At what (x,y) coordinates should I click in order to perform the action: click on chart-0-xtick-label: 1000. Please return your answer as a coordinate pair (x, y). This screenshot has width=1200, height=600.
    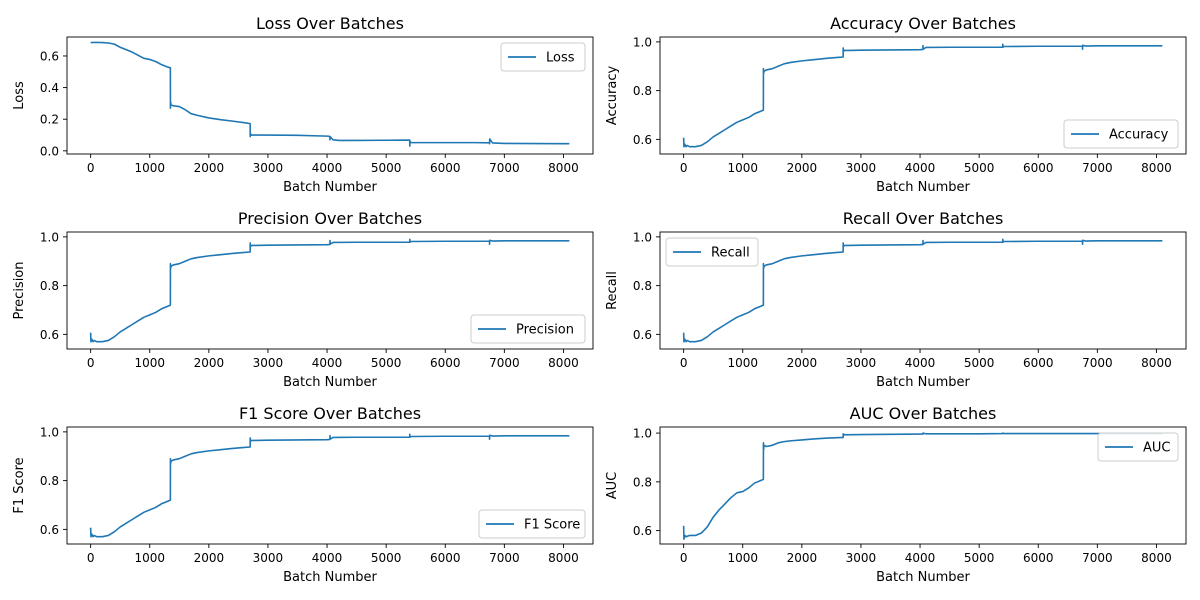
    Looking at the image, I should click on (149, 168).